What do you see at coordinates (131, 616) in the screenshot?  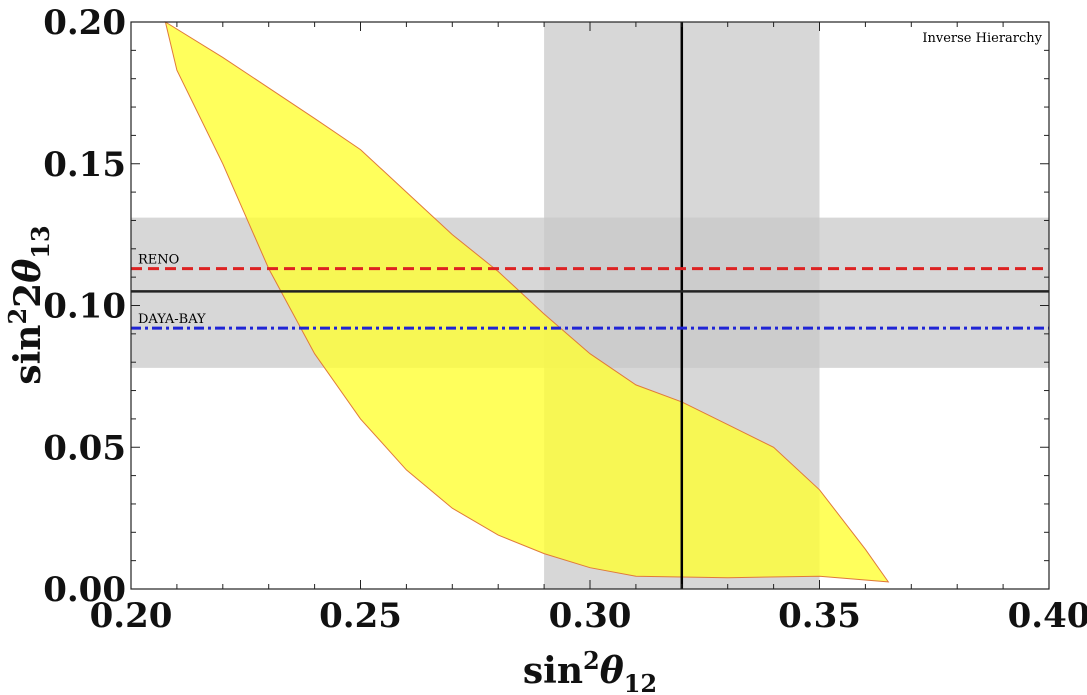 I see `x-tick-label: 0.20` at bounding box center [131, 616].